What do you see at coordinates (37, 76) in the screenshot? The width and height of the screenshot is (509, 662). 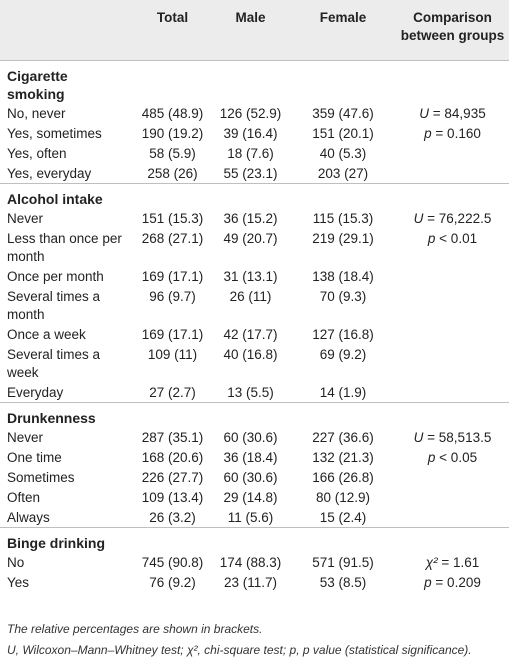 I see `section-title-text: Cigarette` at bounding box center [37, 76].